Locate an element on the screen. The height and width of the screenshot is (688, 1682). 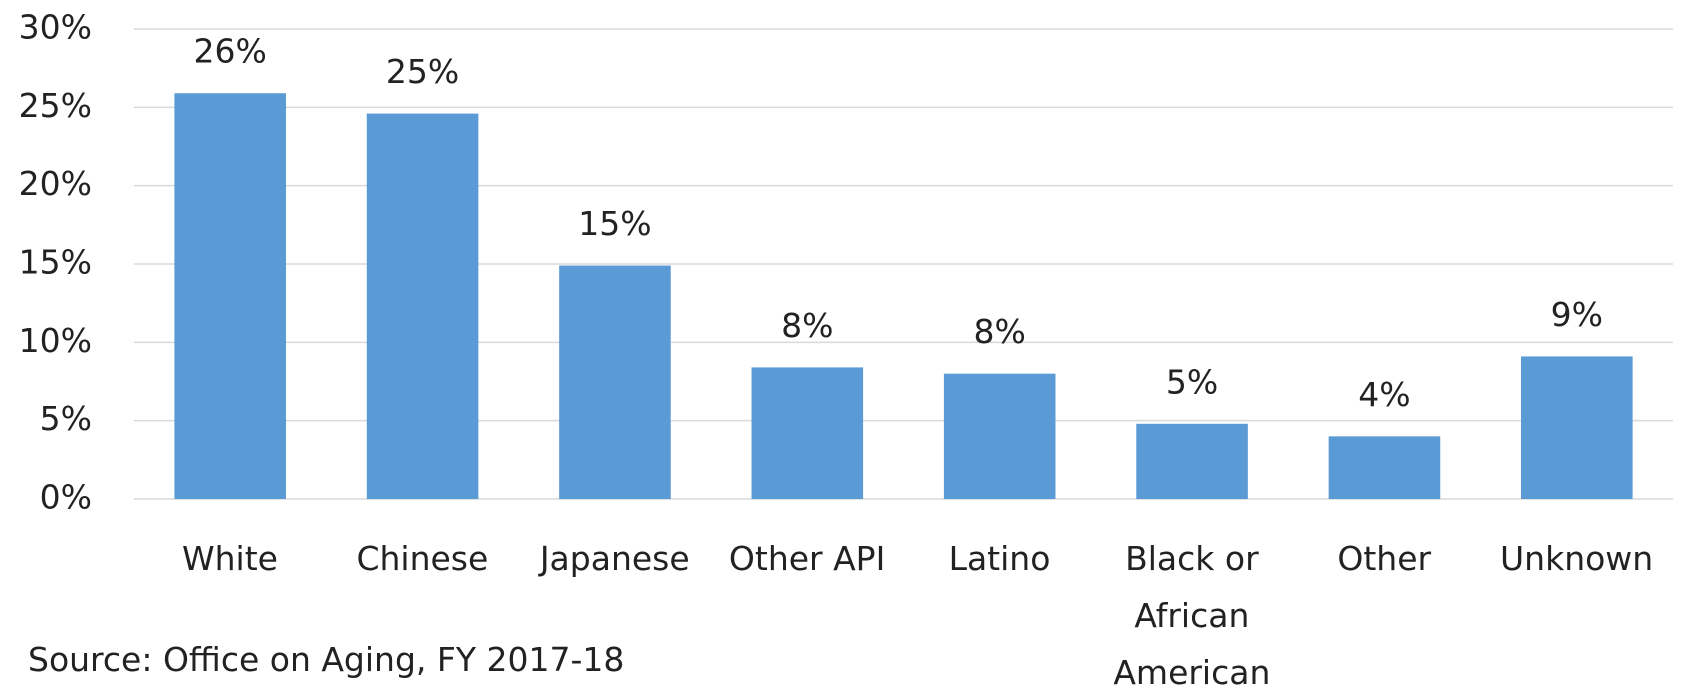
value-label: 26% is located at coordinates (230, 51).